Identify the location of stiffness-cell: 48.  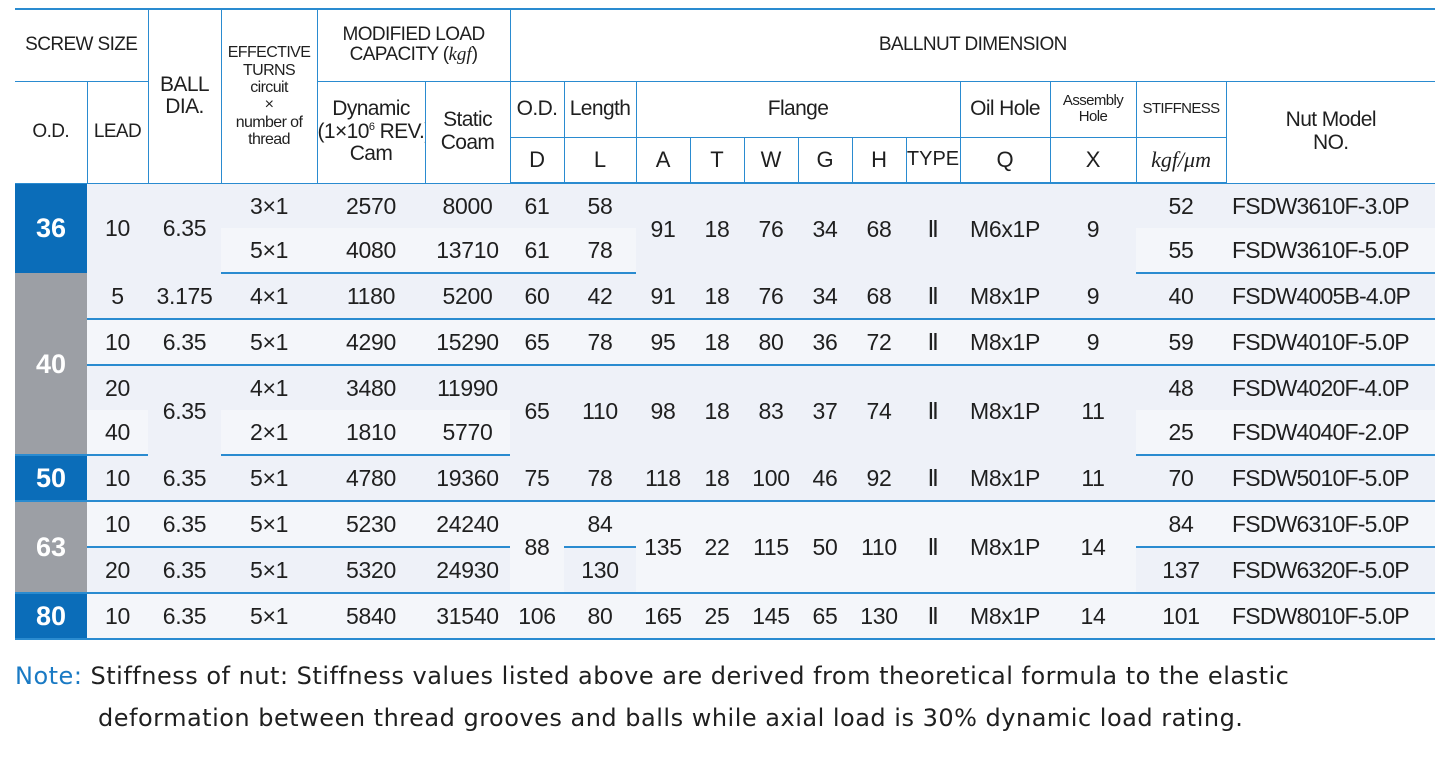
(1181, 387).